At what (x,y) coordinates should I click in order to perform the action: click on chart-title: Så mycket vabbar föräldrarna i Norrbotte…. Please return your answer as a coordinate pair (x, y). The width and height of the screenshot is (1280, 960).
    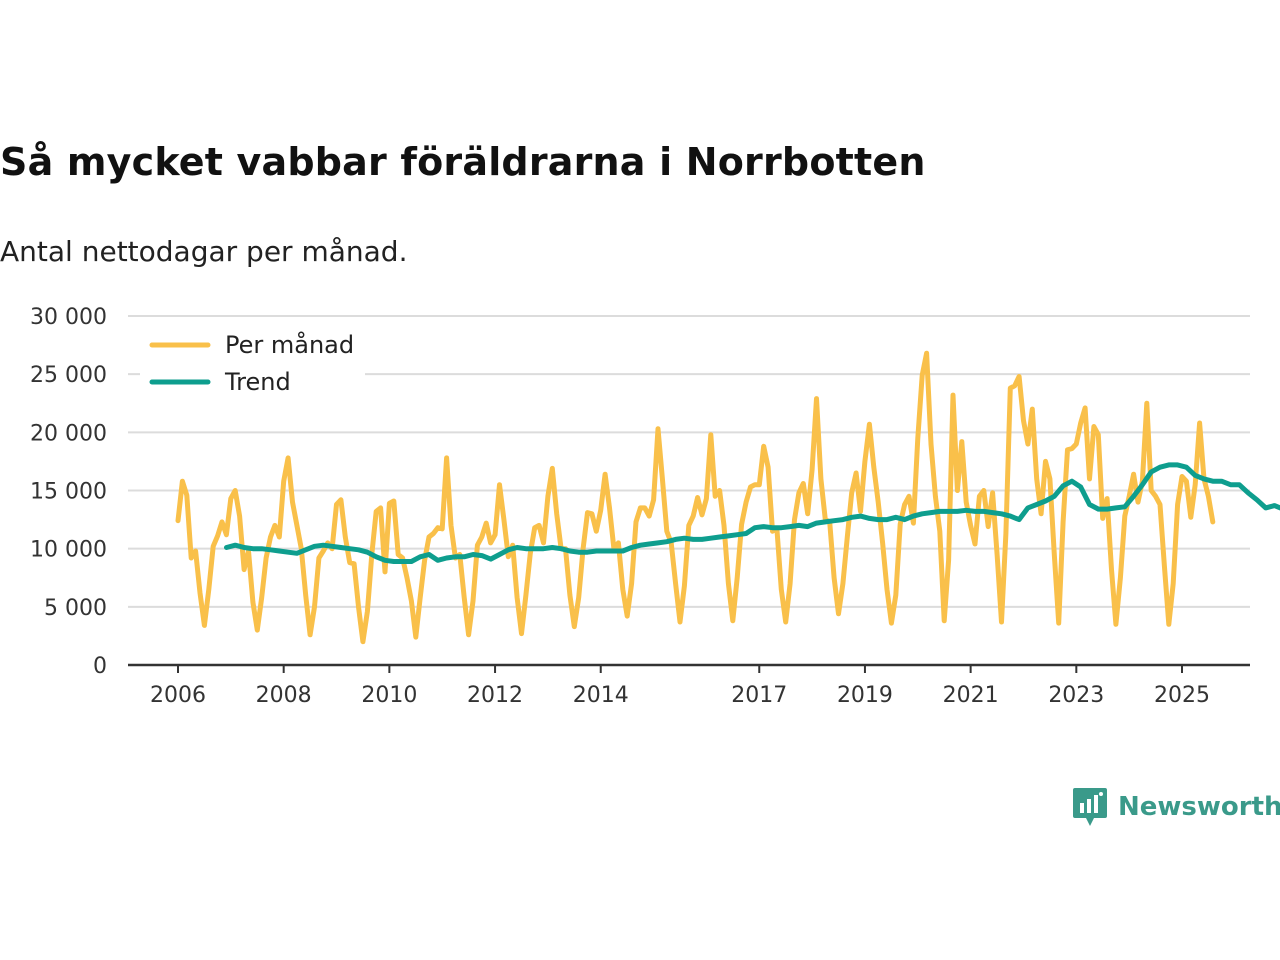
    Looking at the image, I should click on (463, 162).